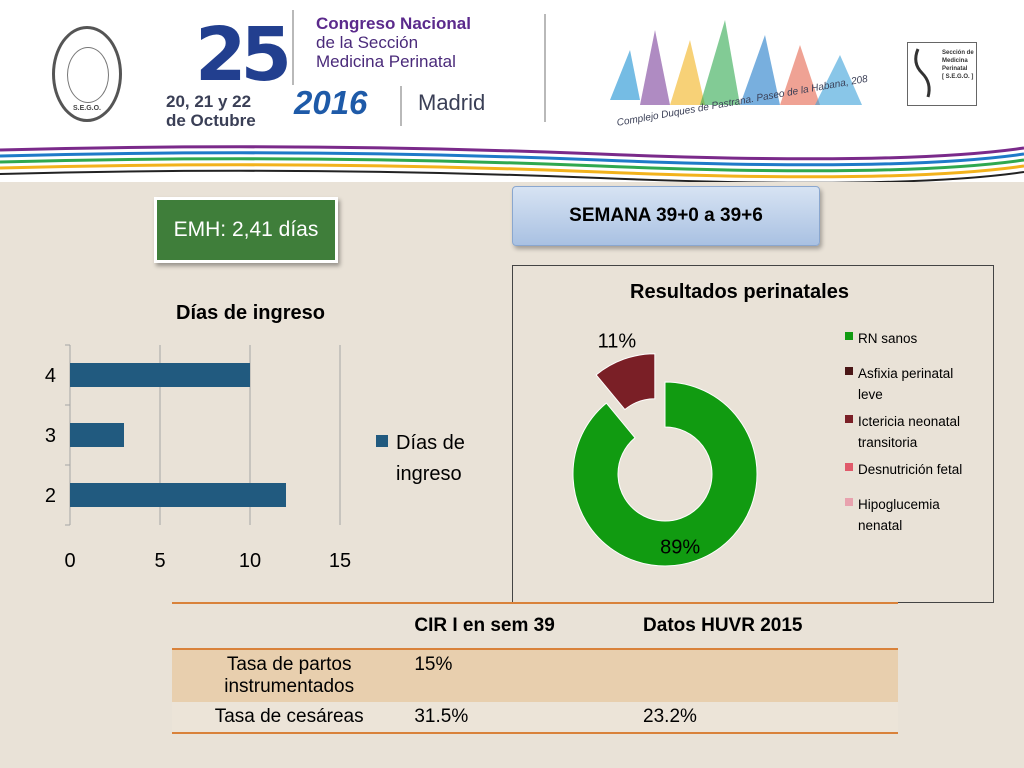 Image resolution: width=1024 pixels, height=768 pixels. Describe the element at coordinates (246, 230) in the screenshot. I see `emh-badge: EMH: 2,41 días` at that location.